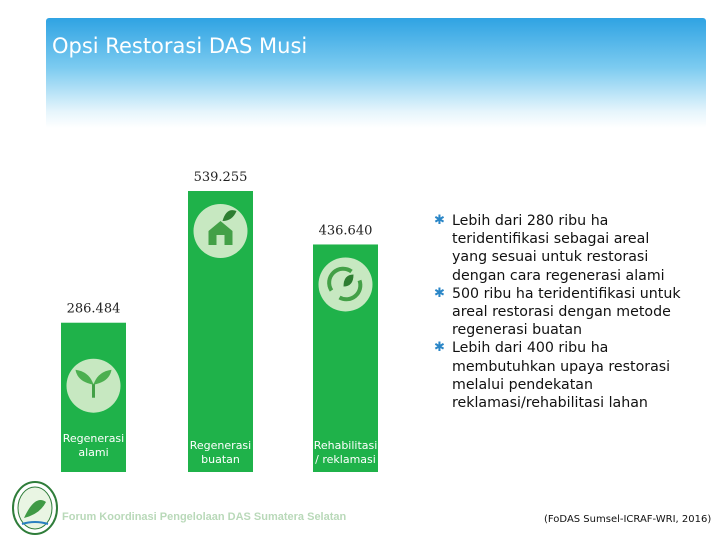 This screenshot has width=720, height=540. I want to click on source-citation: (FoDAS Sumsel-ICRAF-WRI, 2016), so click(628, 519).